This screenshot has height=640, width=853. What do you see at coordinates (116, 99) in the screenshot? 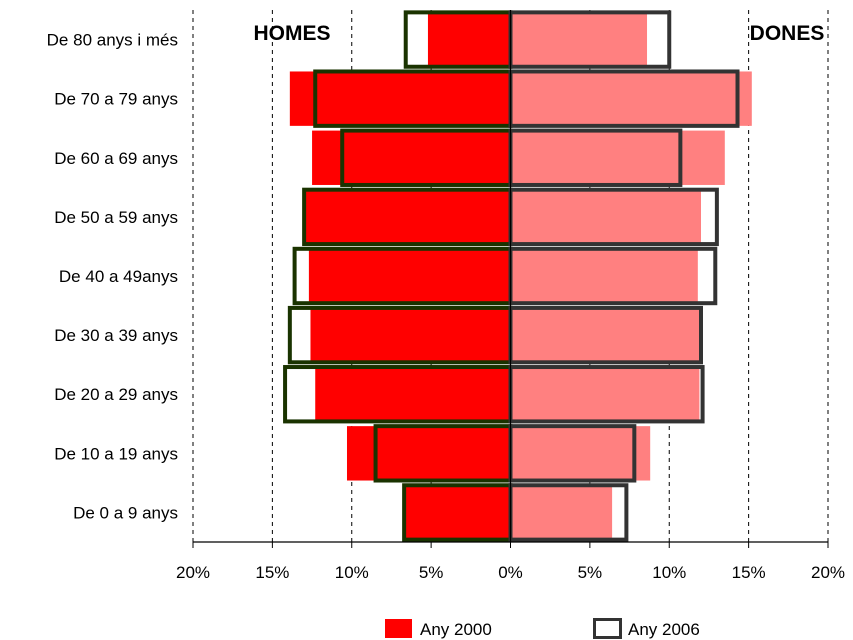
I see `category-label: De 70 a 79 anys` at bounding box center [116, 99].